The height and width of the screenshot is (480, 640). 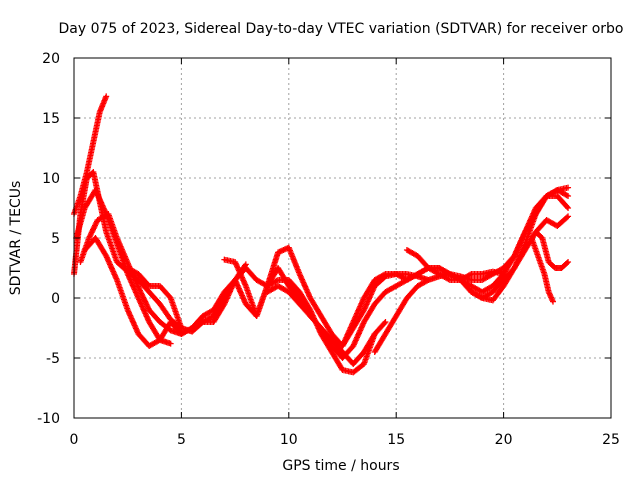 I want to click on x-axis-label: GPS time / hours, so click(x=340, y=466).